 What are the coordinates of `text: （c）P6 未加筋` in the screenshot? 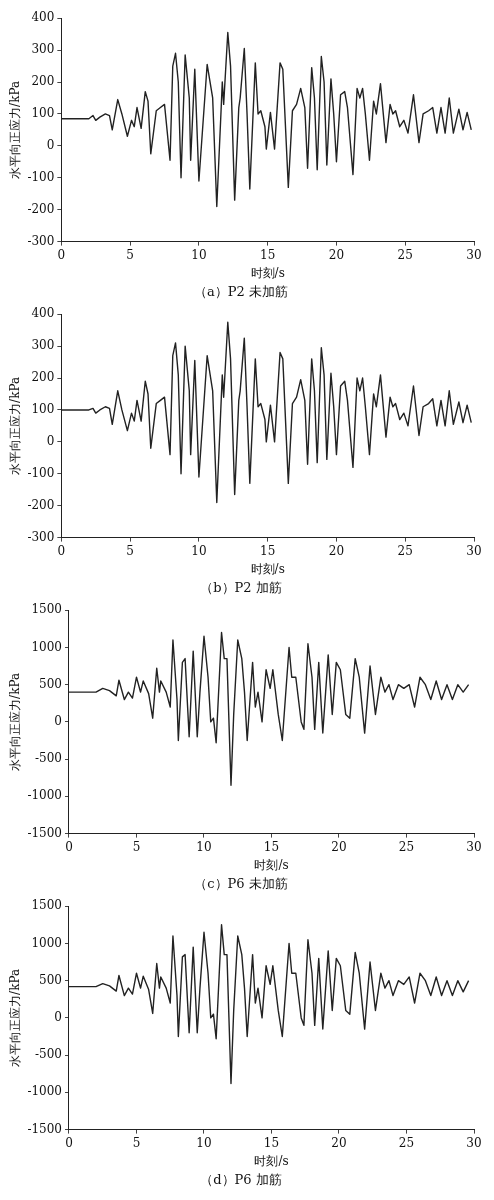 It's located at (241, 883).